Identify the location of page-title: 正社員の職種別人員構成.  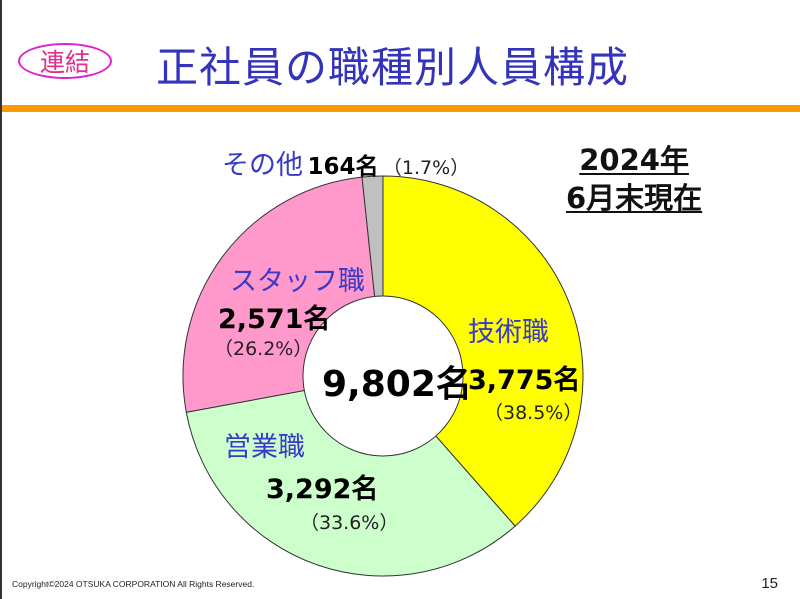
(393, 67).